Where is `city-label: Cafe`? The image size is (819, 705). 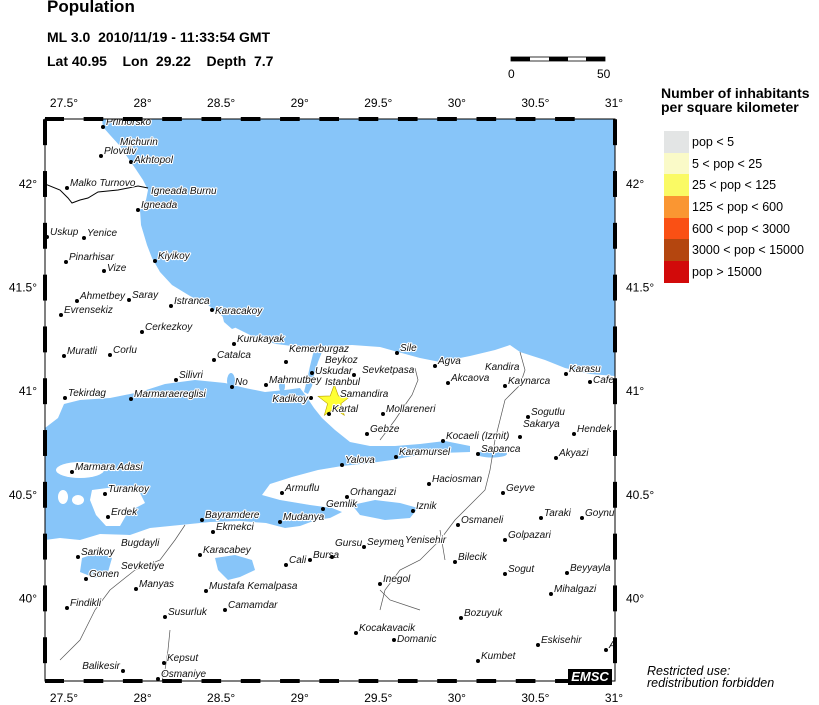 city-label: Cafe is located at coordinates (604, 380).